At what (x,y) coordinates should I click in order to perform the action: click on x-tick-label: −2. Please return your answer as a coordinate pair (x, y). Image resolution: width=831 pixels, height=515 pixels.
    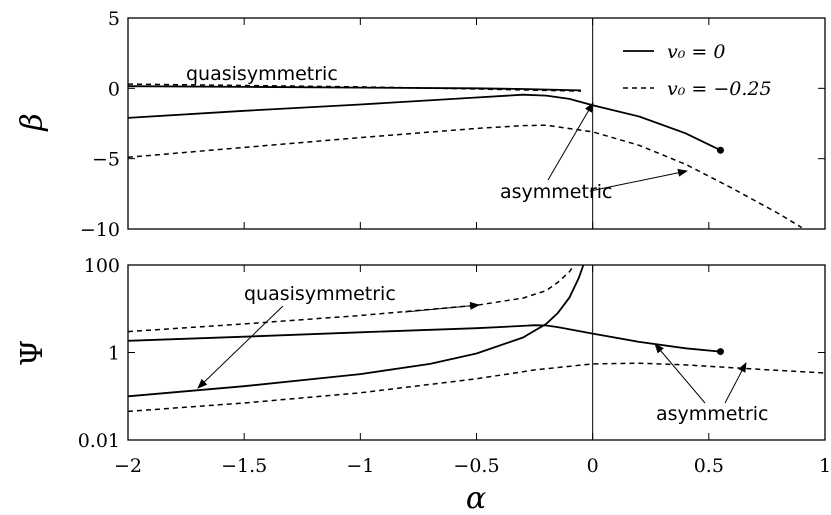
    Looking at the image, I should click on (128, 466).